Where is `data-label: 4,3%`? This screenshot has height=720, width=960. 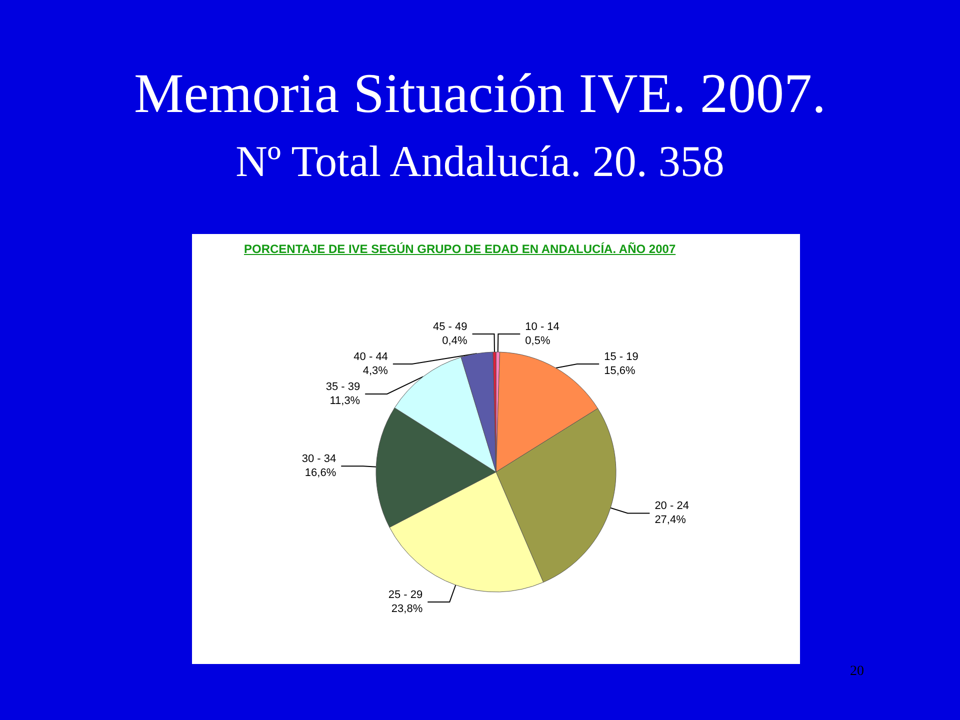 data-label: 4,3% is located at coordinates (375, 371).